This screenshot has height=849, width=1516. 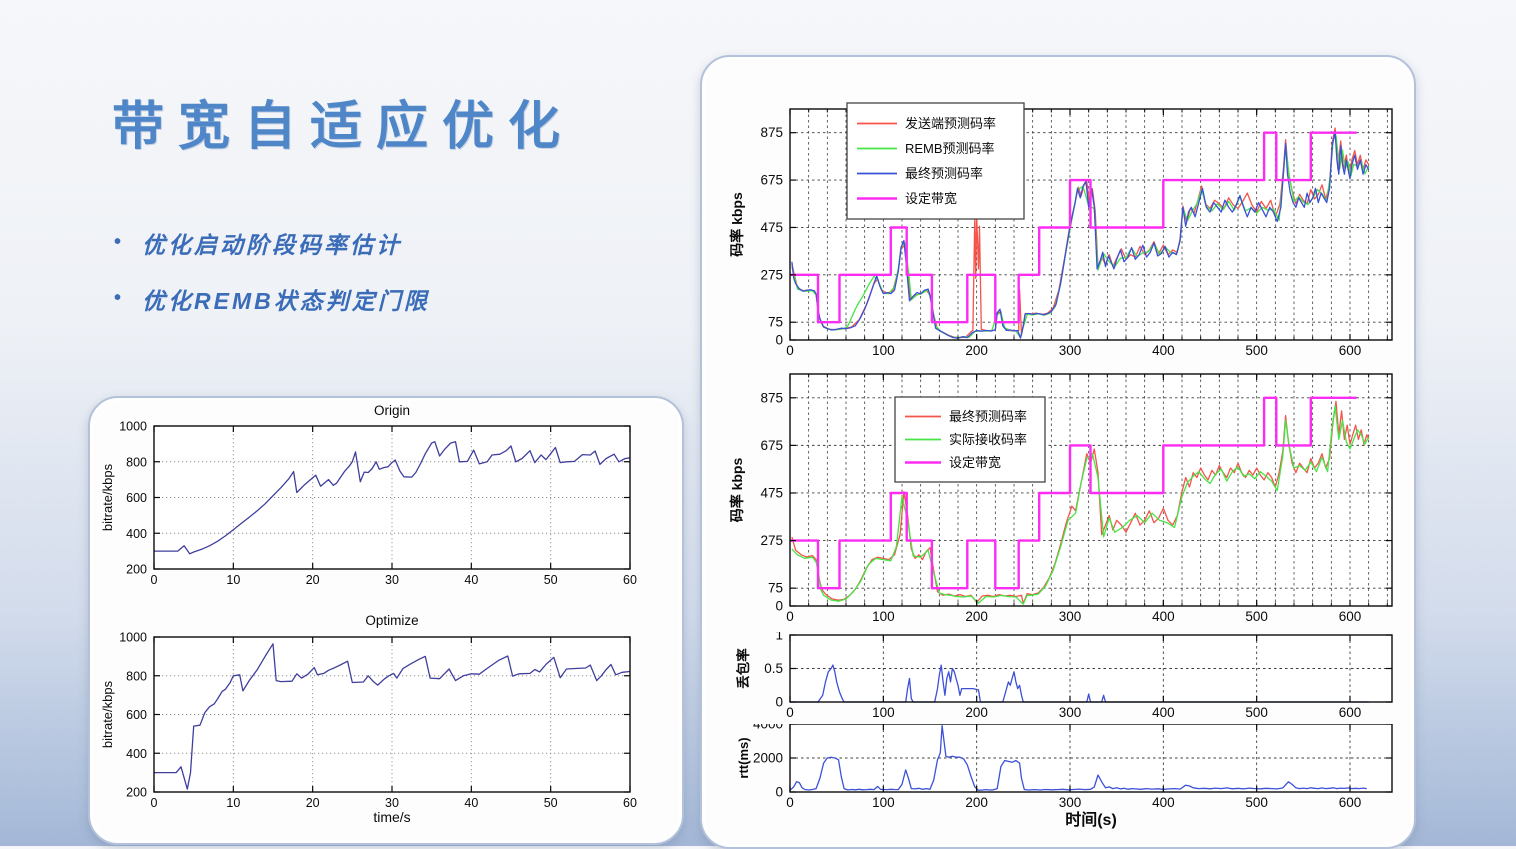 What do you see at coordinates (988, 439) in the screenshot?
I see `legend-label: 实际接收码率` at bounding box center [988, 439].